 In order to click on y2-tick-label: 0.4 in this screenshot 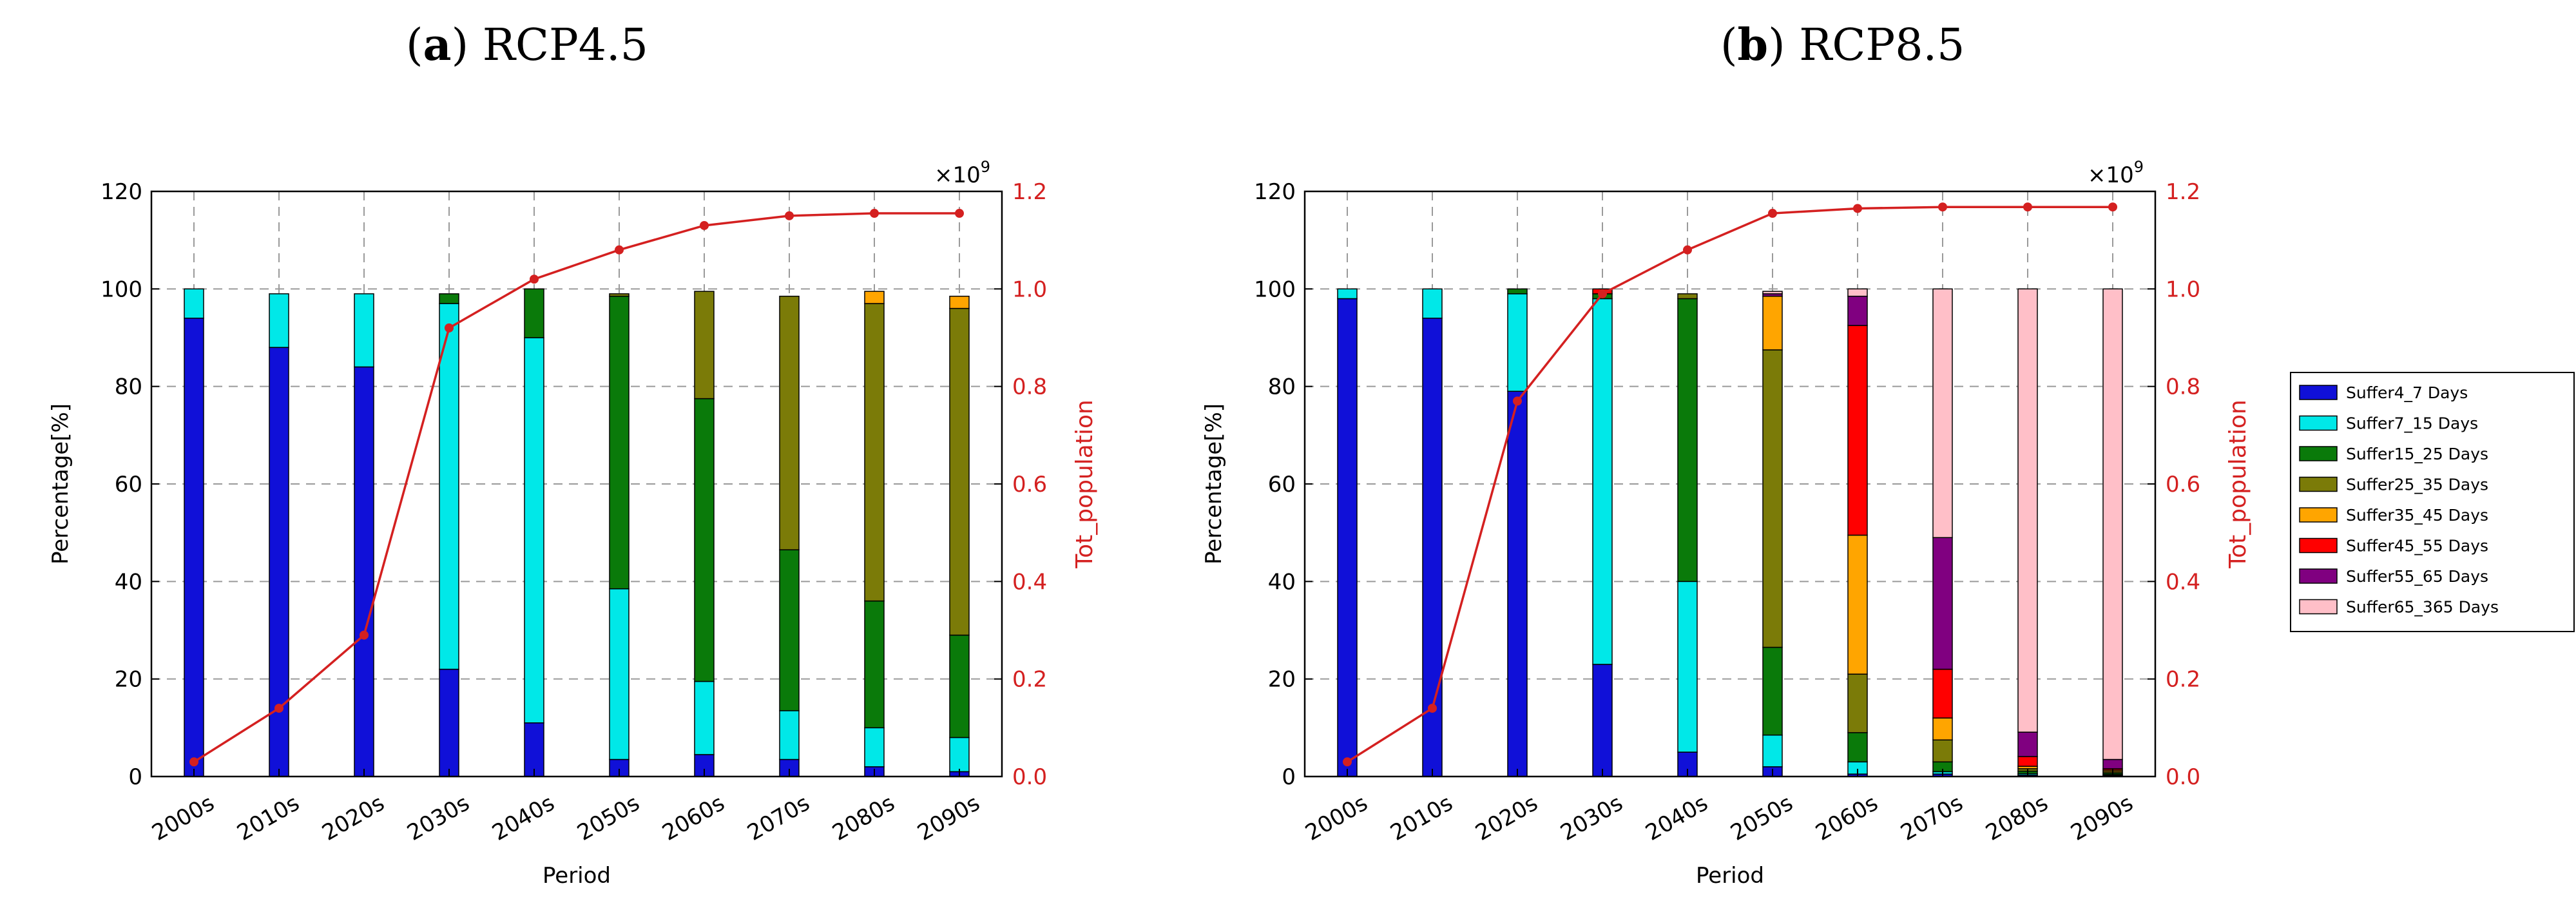, I will do `click(2183, 582)`.